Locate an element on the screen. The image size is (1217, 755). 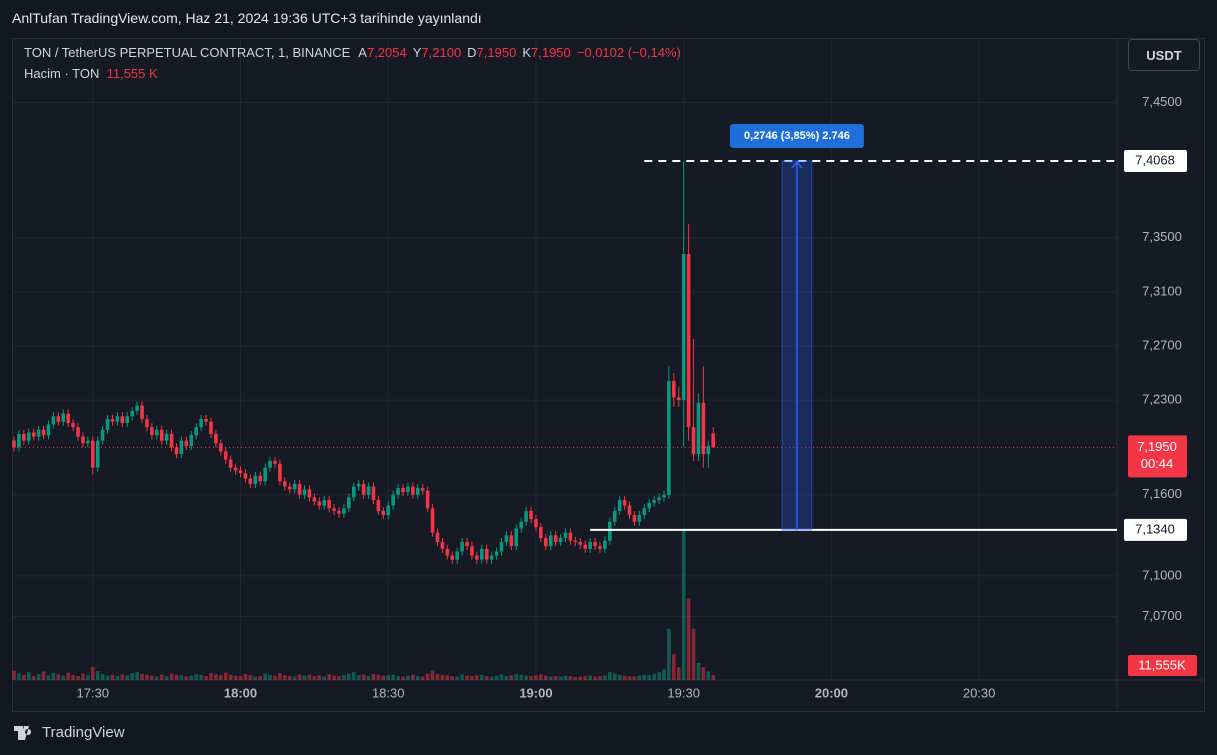
x-tick-label: 20:30 is located at coordinates (979, 692).